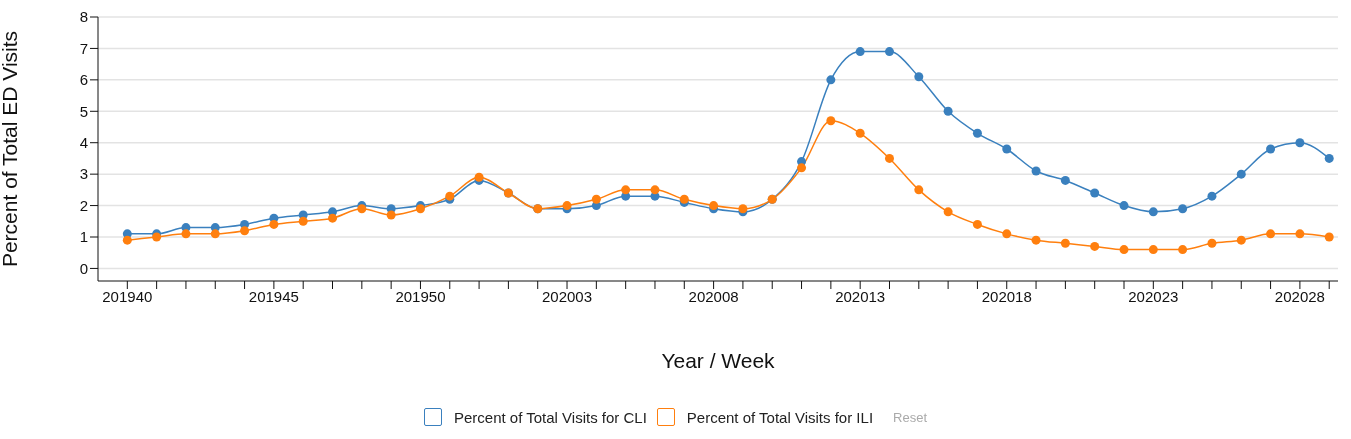 The height and width of the screenshot is (439, 1351). What do you see at coordinates (1299, 296) in the screenshot?
I see `x-tick-label: 202028` at bounding box center [1299, 296].